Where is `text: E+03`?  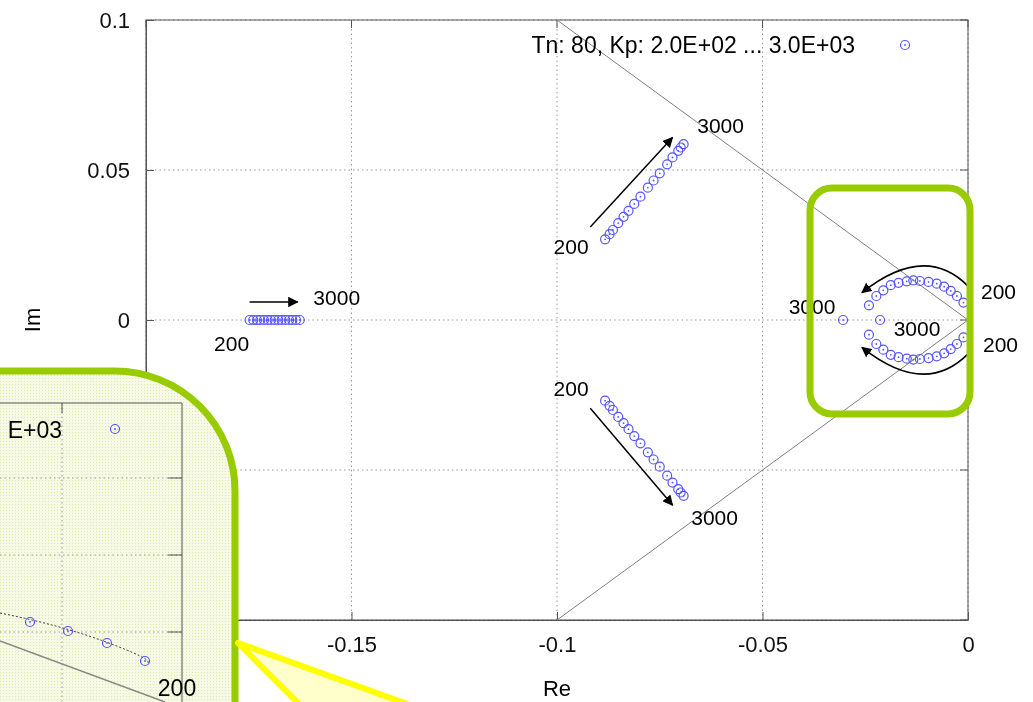 text: E+03 is located at coordinates (34, 430).